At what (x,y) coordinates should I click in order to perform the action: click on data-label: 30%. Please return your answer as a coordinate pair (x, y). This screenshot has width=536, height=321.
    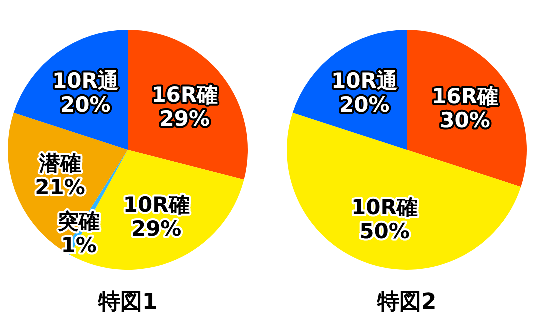
    Looking at the image, I should click on (465, 120).